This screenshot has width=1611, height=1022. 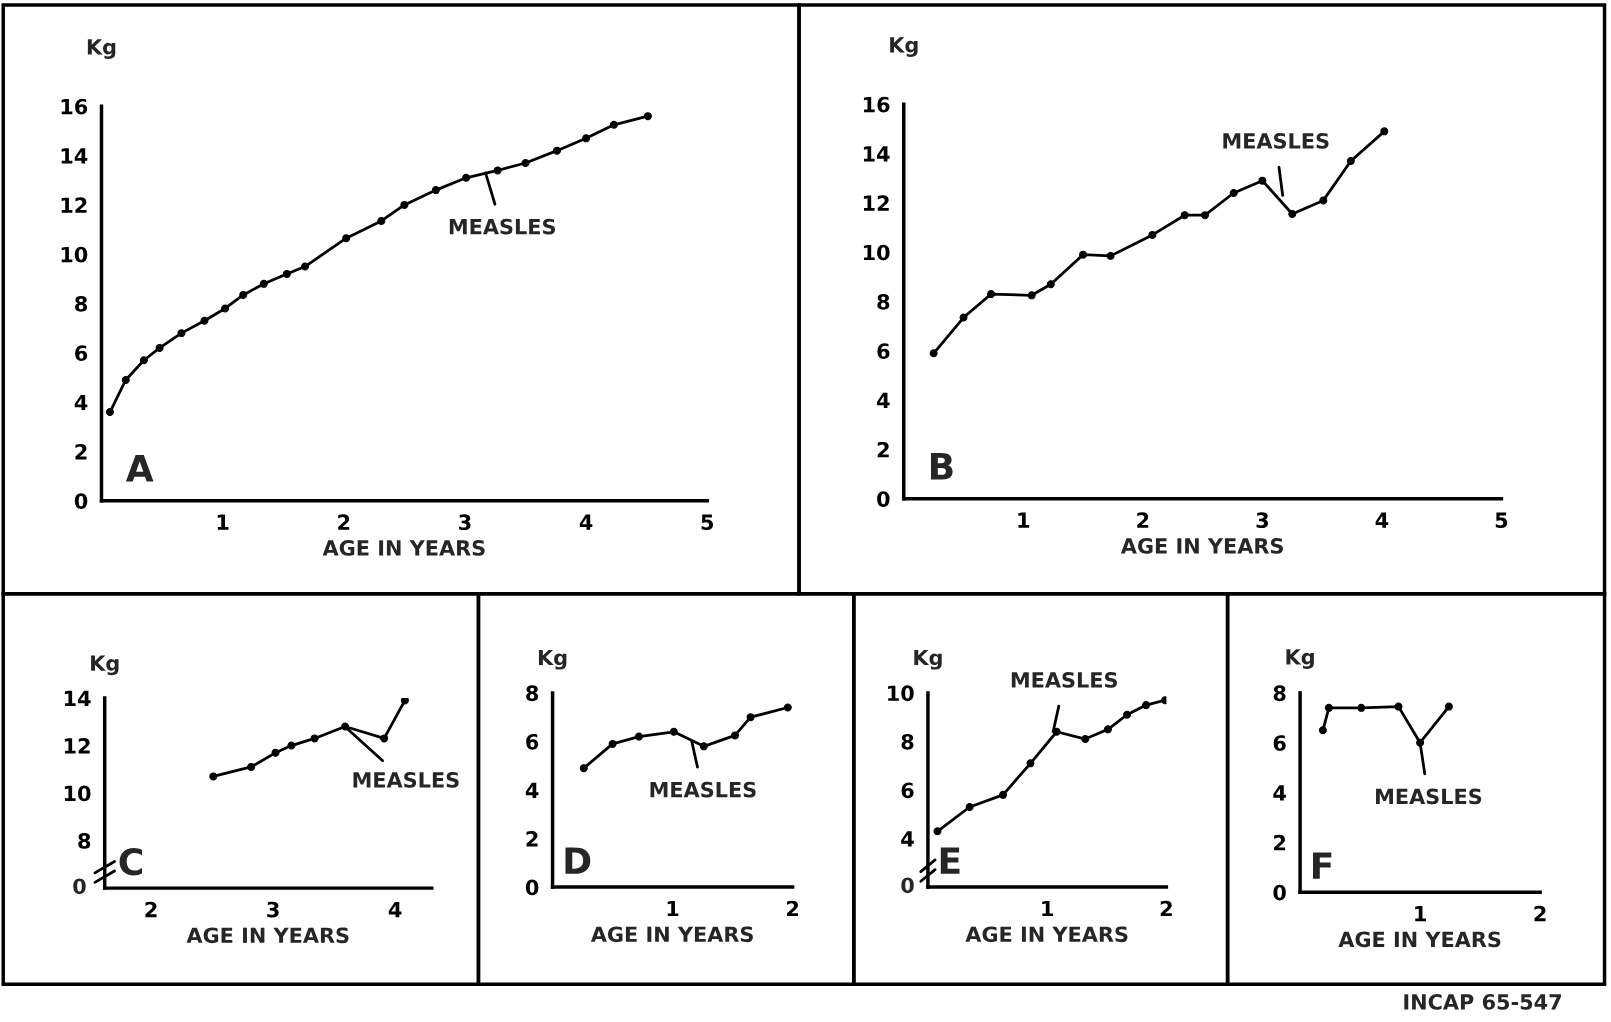 What do you see at coordinates (942, 466) in the screenshot?
I see `annotation: B` at bounding box center [942, 466].